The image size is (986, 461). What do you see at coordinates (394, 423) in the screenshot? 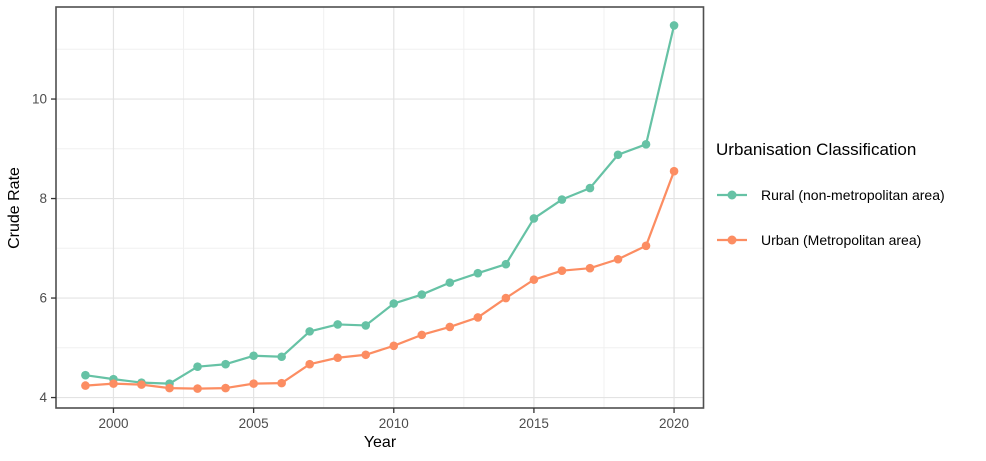
I see `x-tick-label: 2010` at bounding box center [394, 423].